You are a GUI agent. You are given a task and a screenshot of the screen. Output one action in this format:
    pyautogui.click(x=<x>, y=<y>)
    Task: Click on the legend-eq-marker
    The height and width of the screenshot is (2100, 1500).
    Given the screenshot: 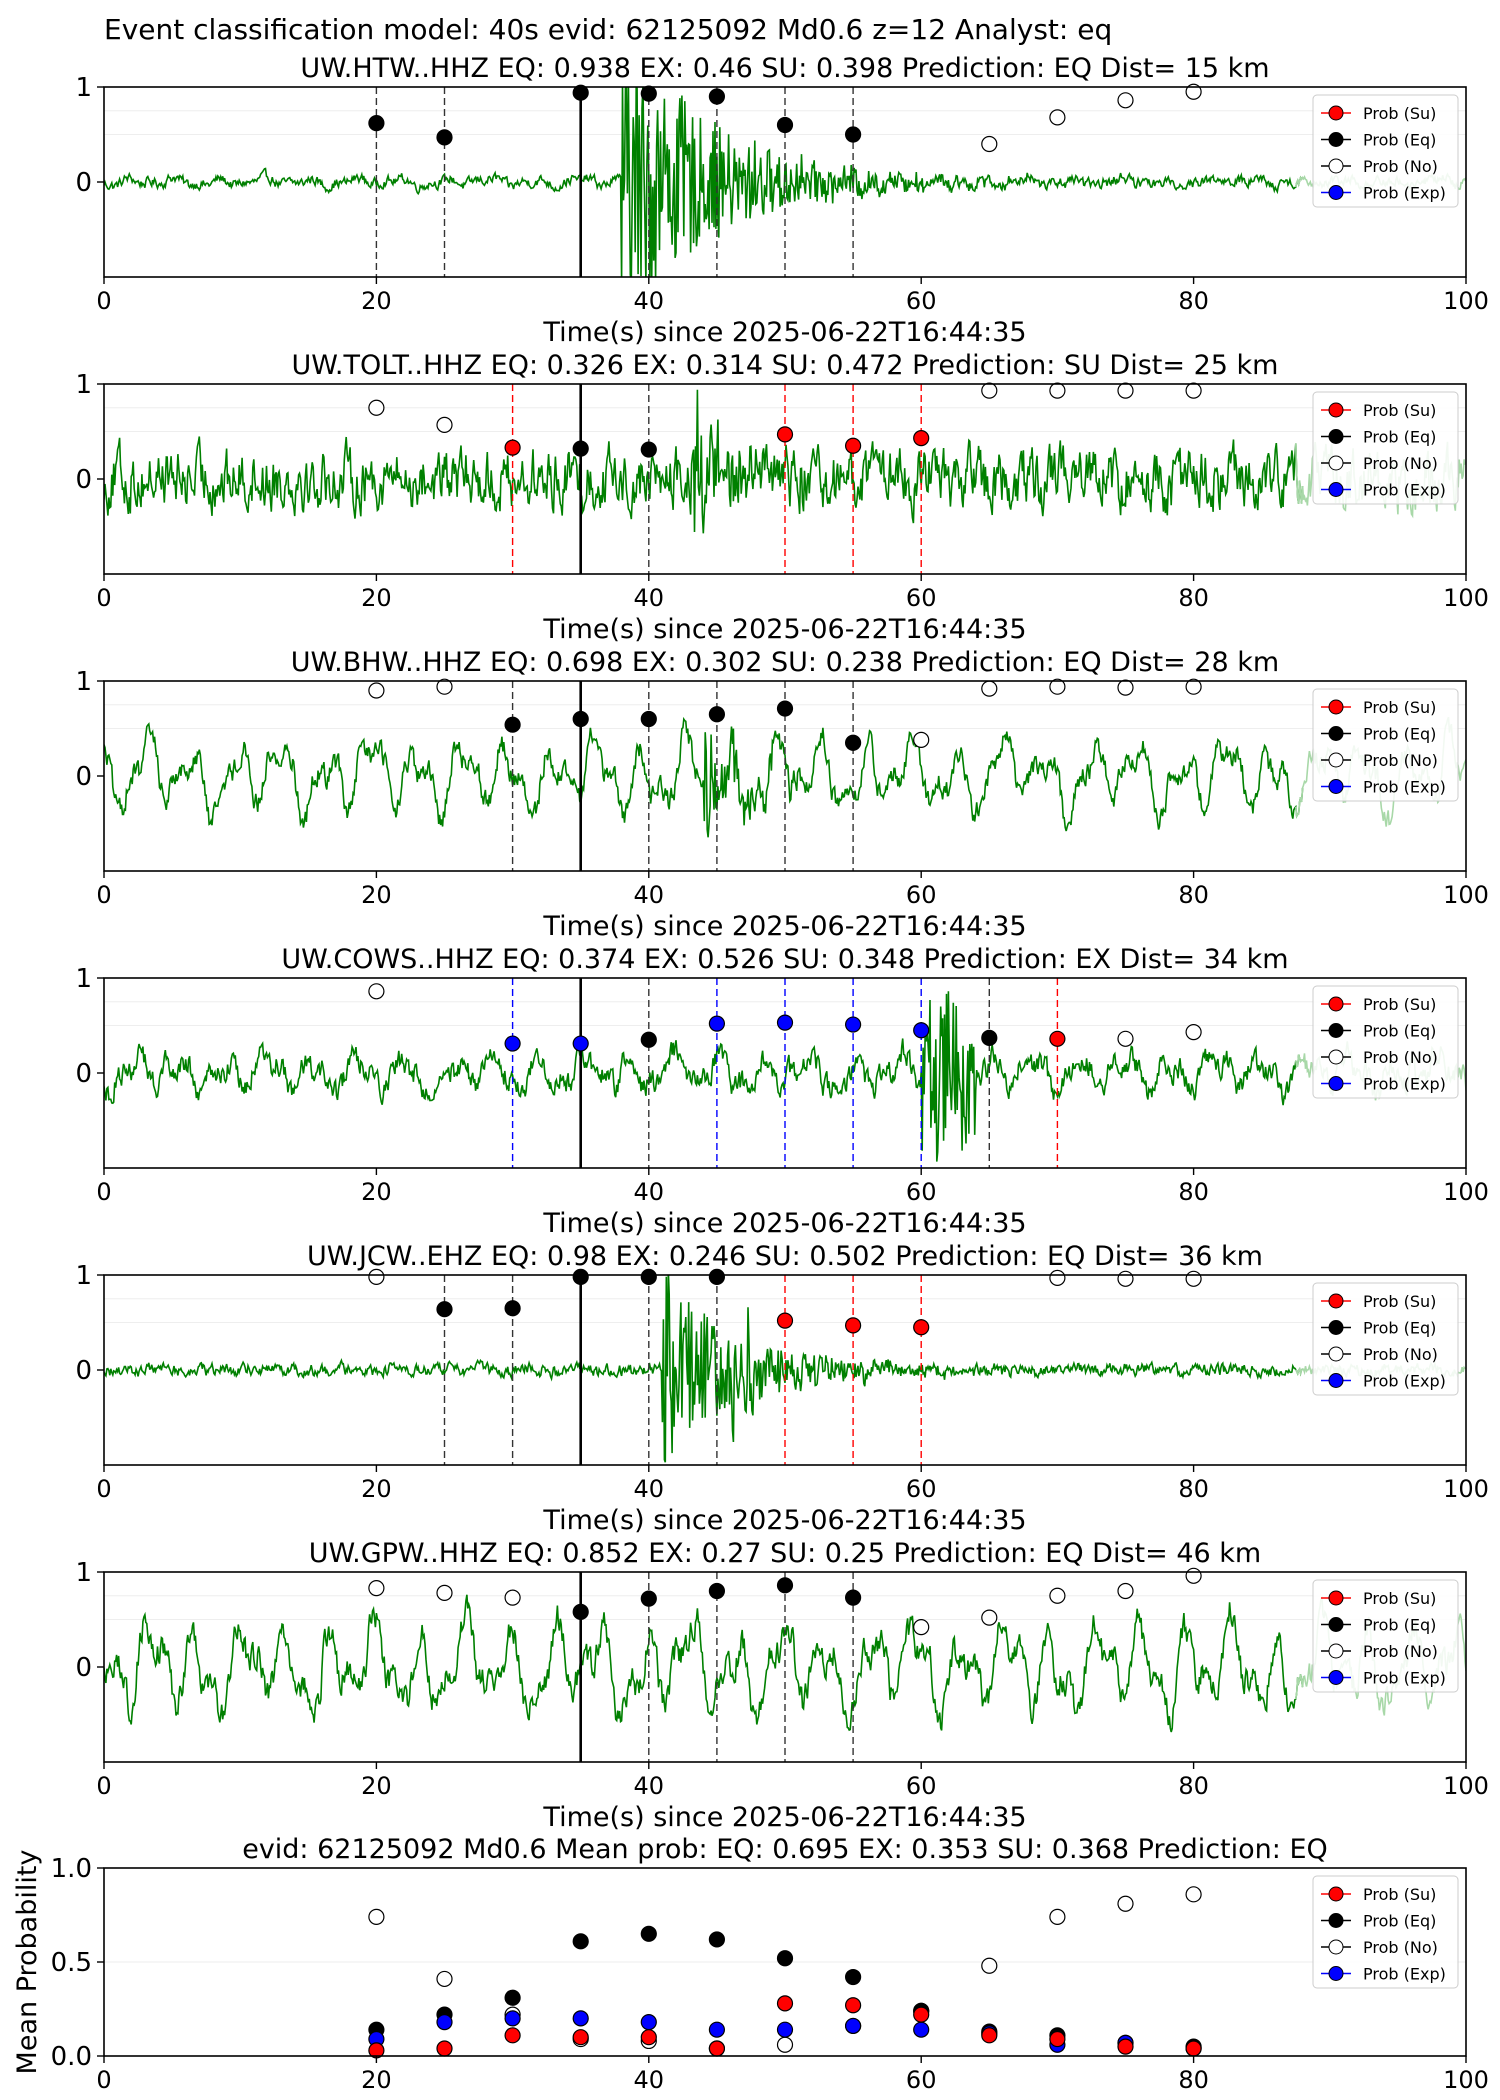 What is the action you would take?
    pyautogui.click(x=1336, y=1624)
    